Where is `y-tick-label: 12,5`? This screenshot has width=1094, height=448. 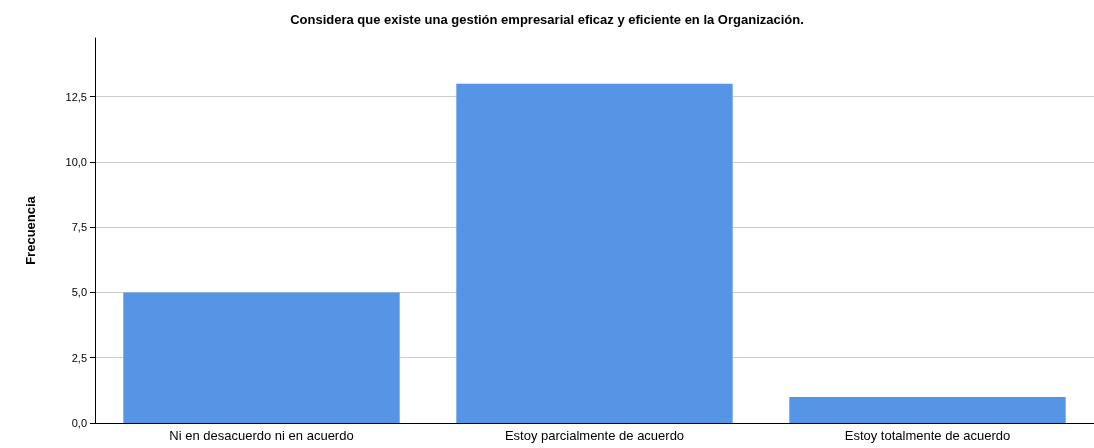
y-tick-label: 12,5 is located at coordinates (76, 96).